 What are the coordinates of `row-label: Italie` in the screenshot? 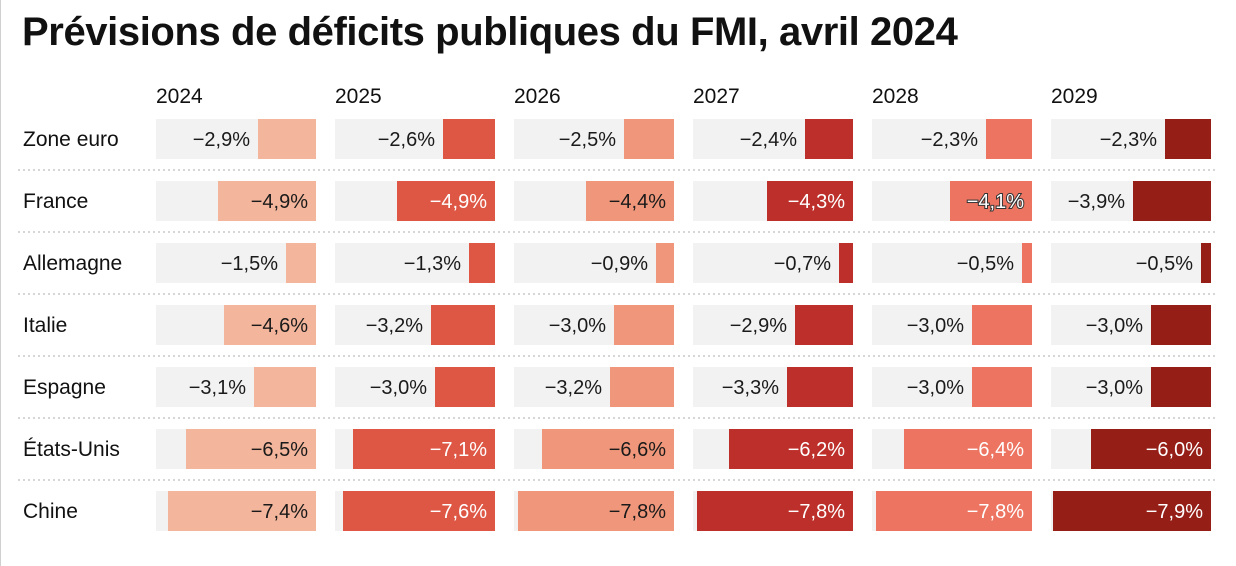 It's located at (45, 325).